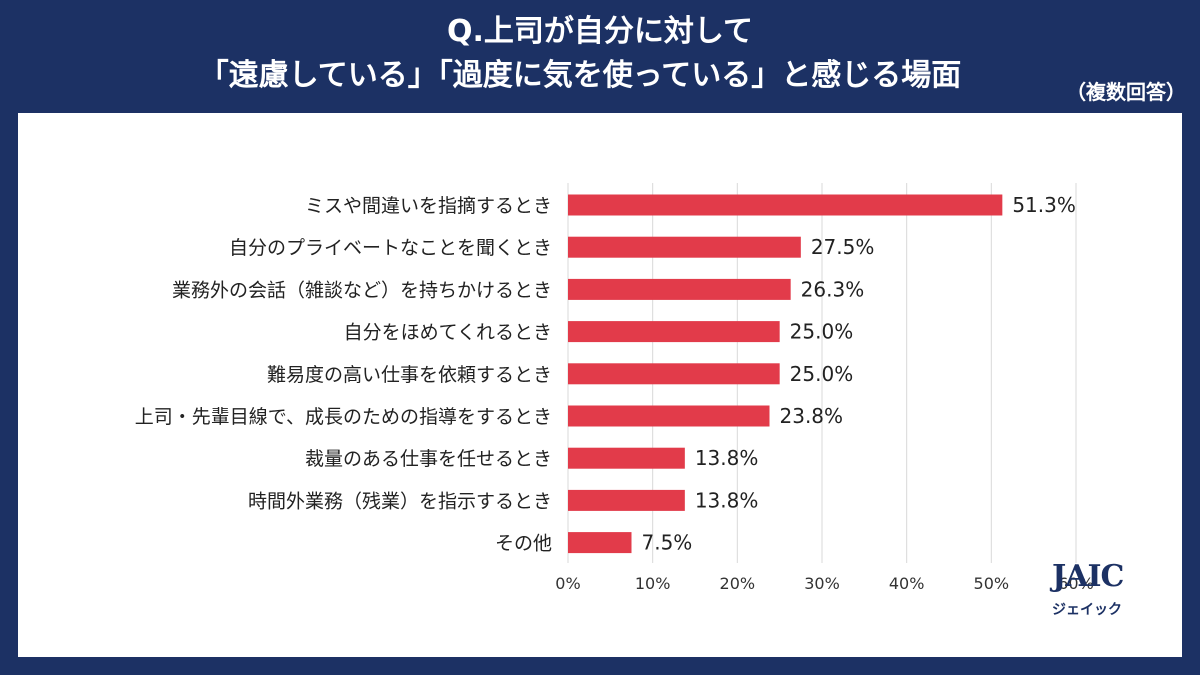  Describe the element at coordinates (1126, 92) in the screenshot. I see `multiple-answer-note: （複数回答）` at that location.